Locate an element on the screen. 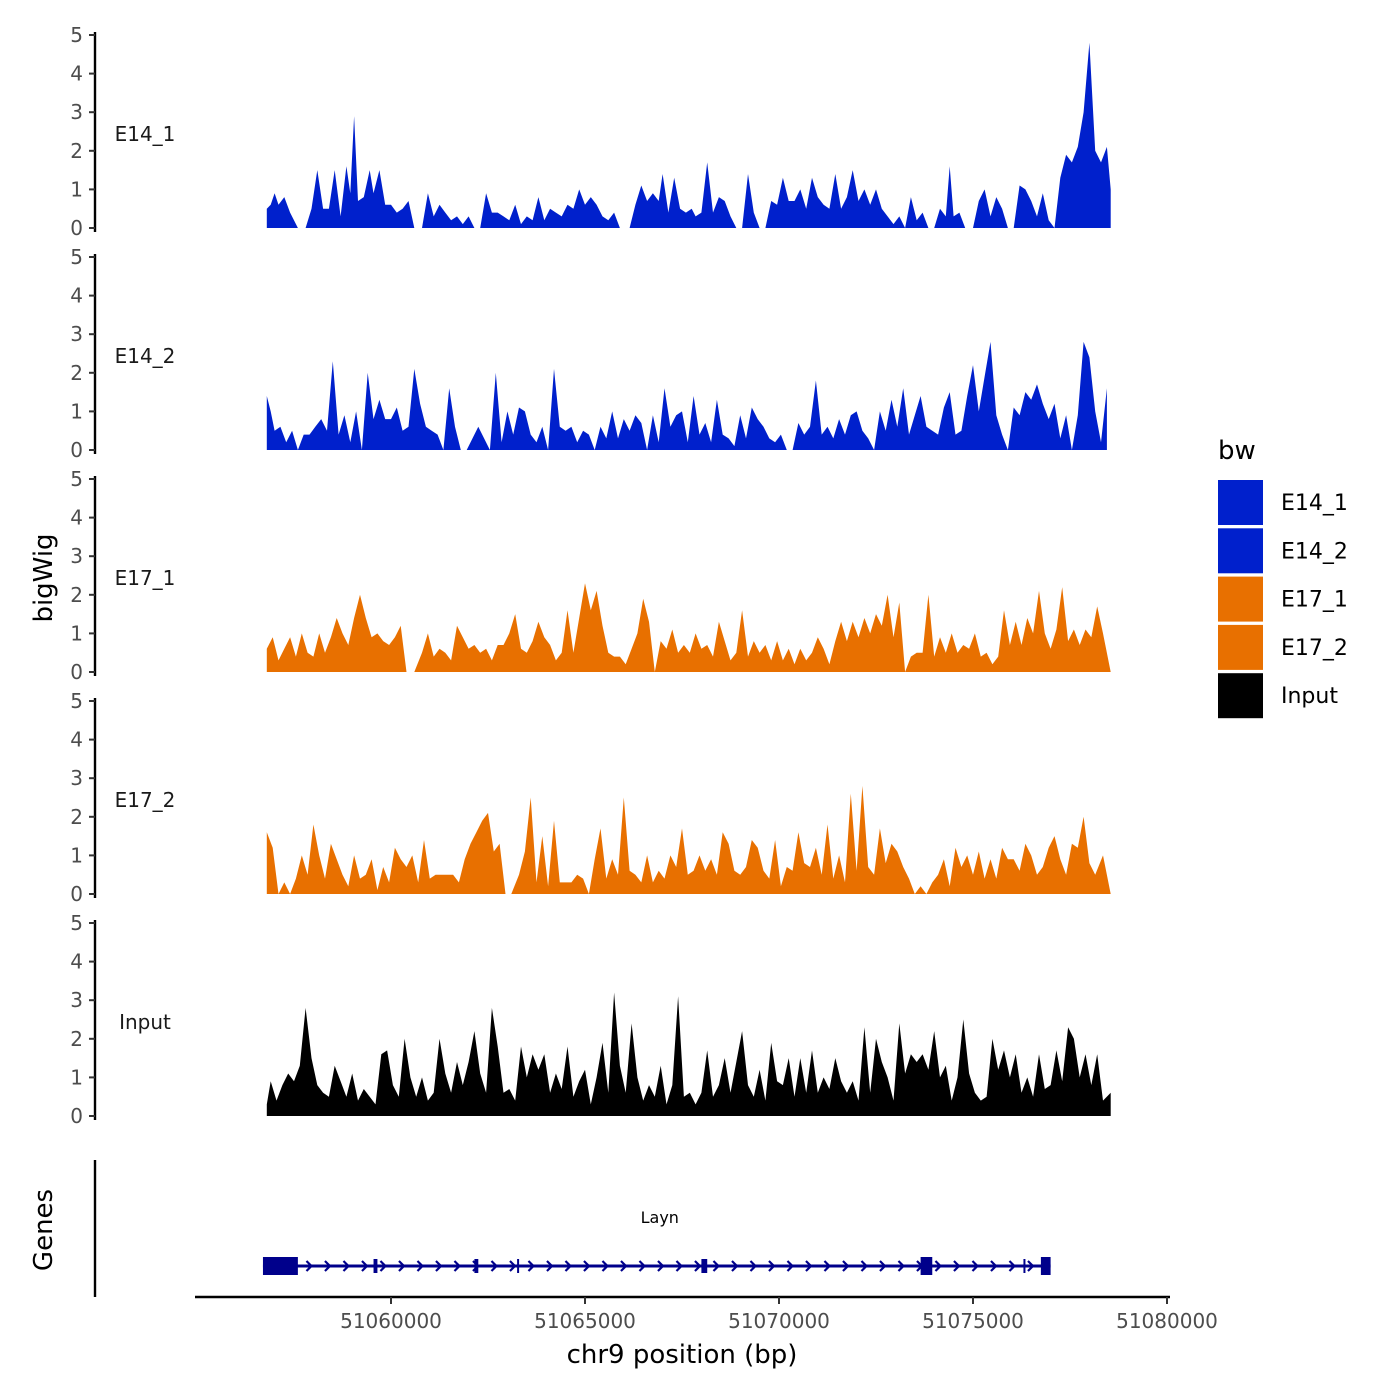  track-e14-1: 0 1 2 3 4 5 E14_1 is located at coordinates (590, 131).